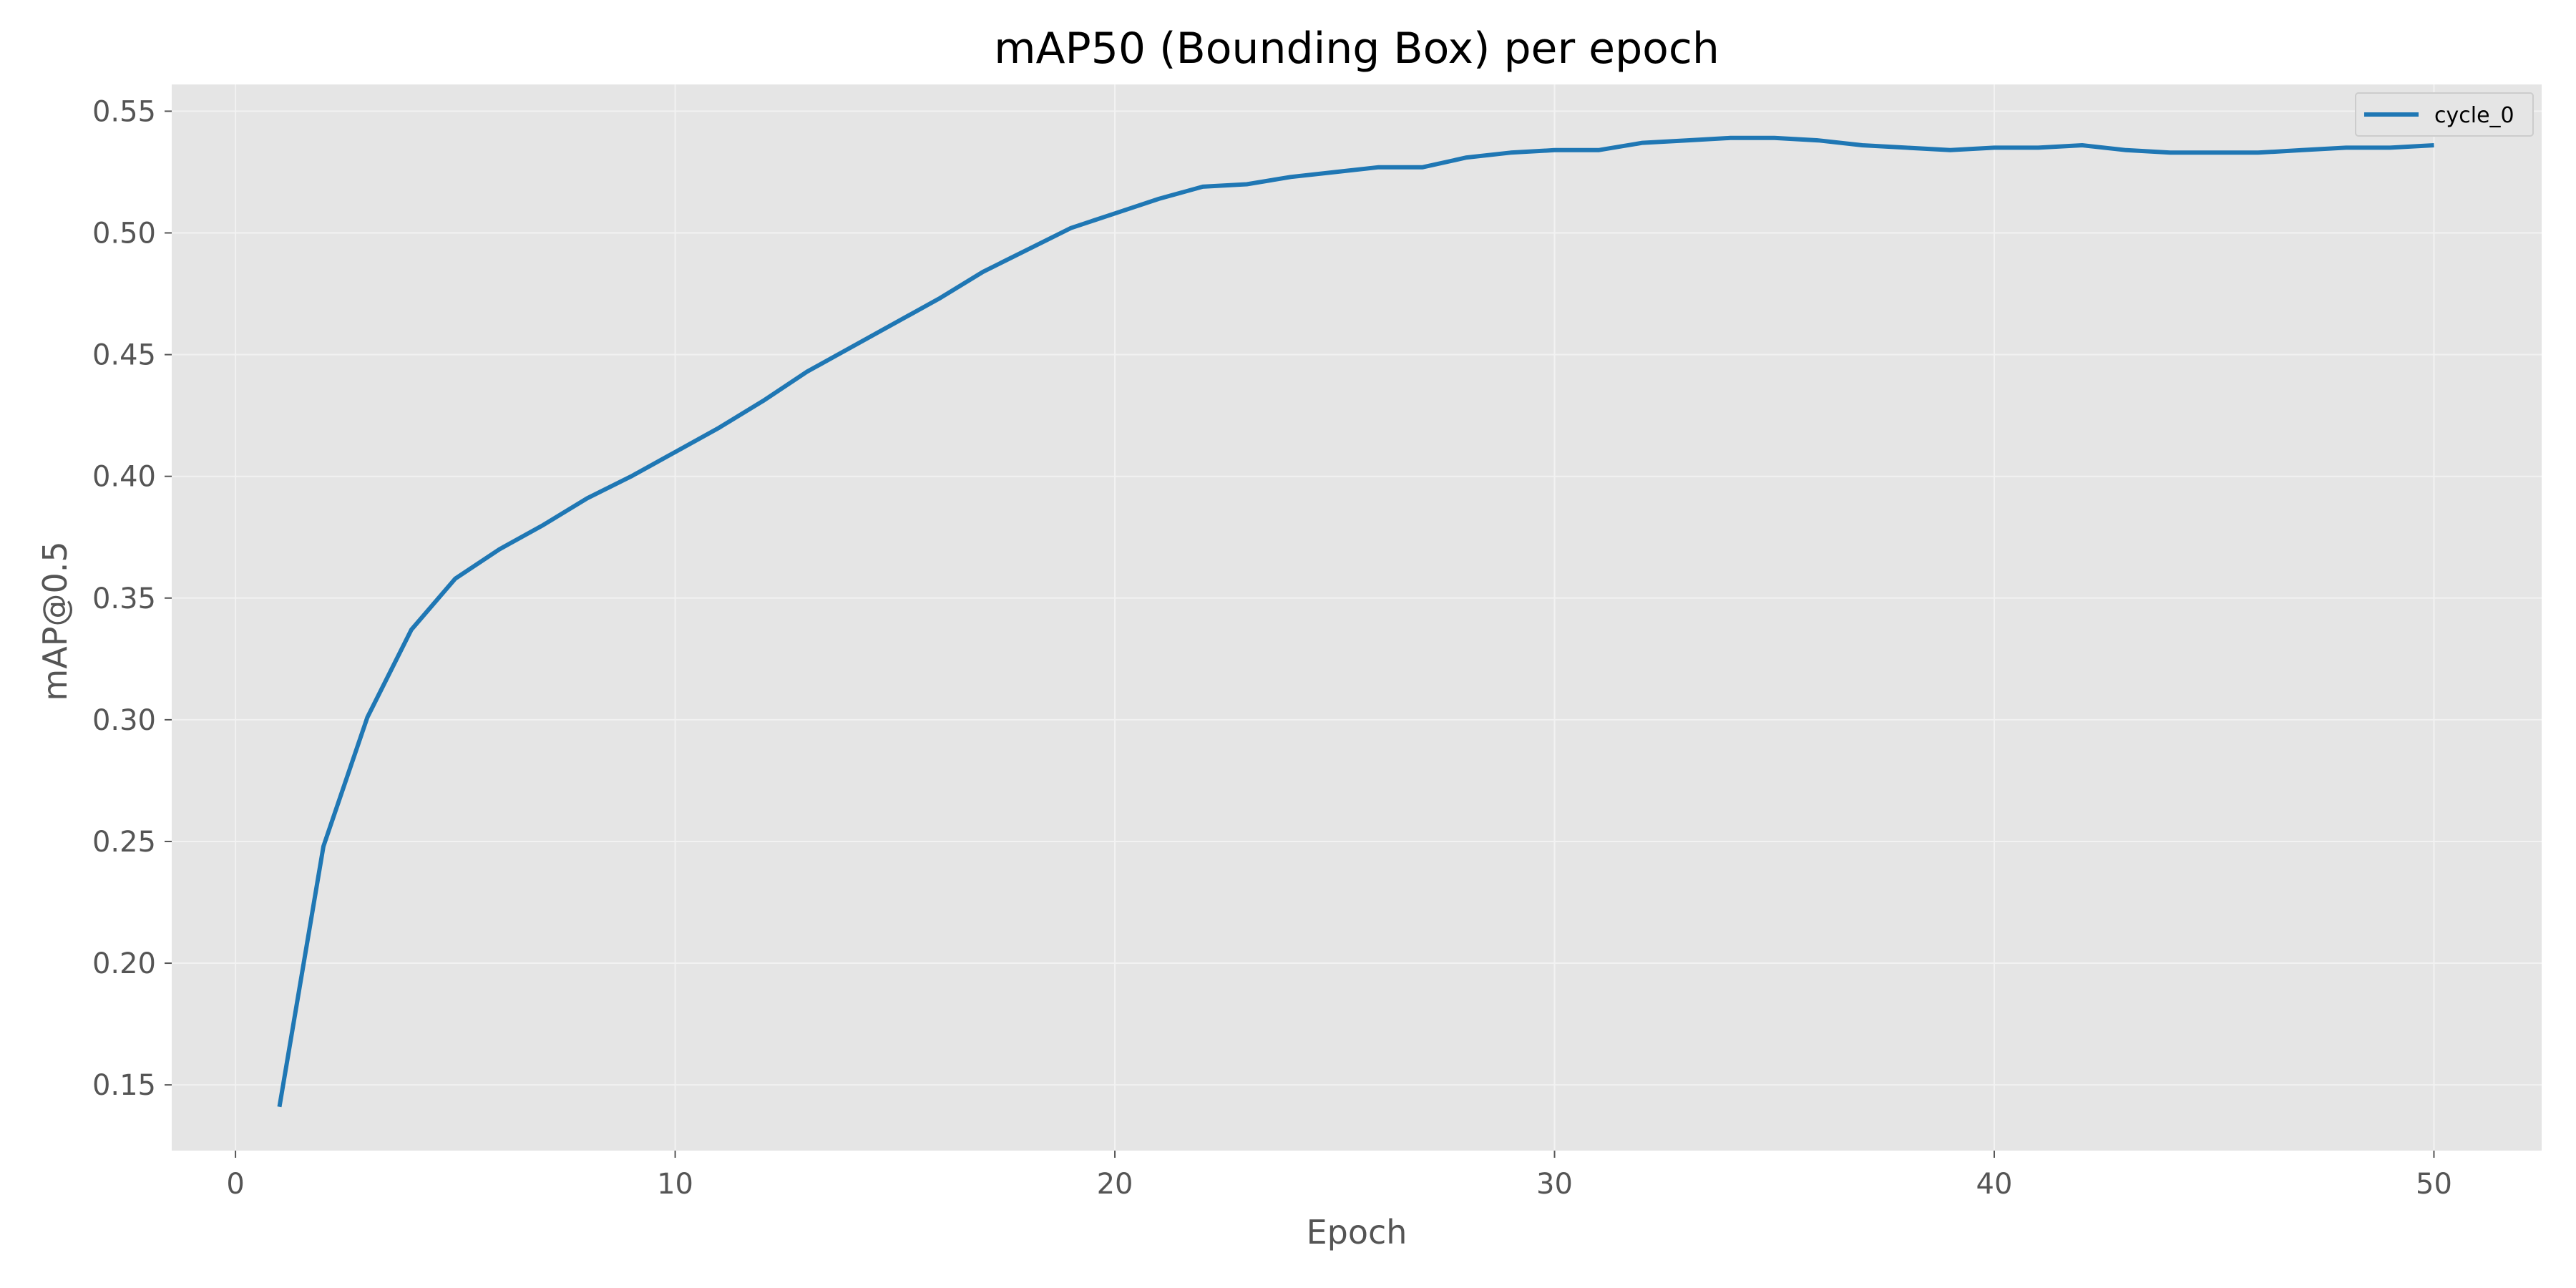 The height and width of the screenshot is (1288, 2576). What do you see at coordinates (1115, 1184) in the screenshot?
I see `x-tick-label: 20` at bounding box center [1115, 1184].